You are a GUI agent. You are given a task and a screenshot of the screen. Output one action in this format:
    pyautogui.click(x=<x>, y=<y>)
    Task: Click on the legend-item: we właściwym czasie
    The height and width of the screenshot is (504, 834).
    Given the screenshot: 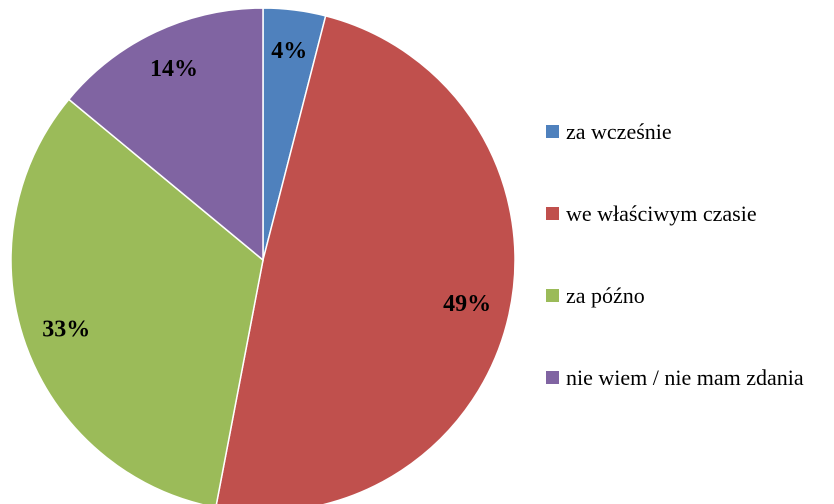 What is the action you would take?
    pyautogui.click(x=689, y=239)
    